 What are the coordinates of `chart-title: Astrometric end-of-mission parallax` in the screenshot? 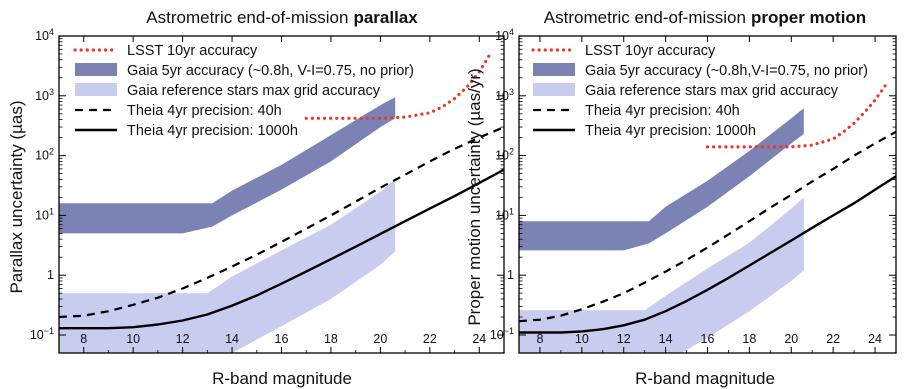 It's located at (282, 17).